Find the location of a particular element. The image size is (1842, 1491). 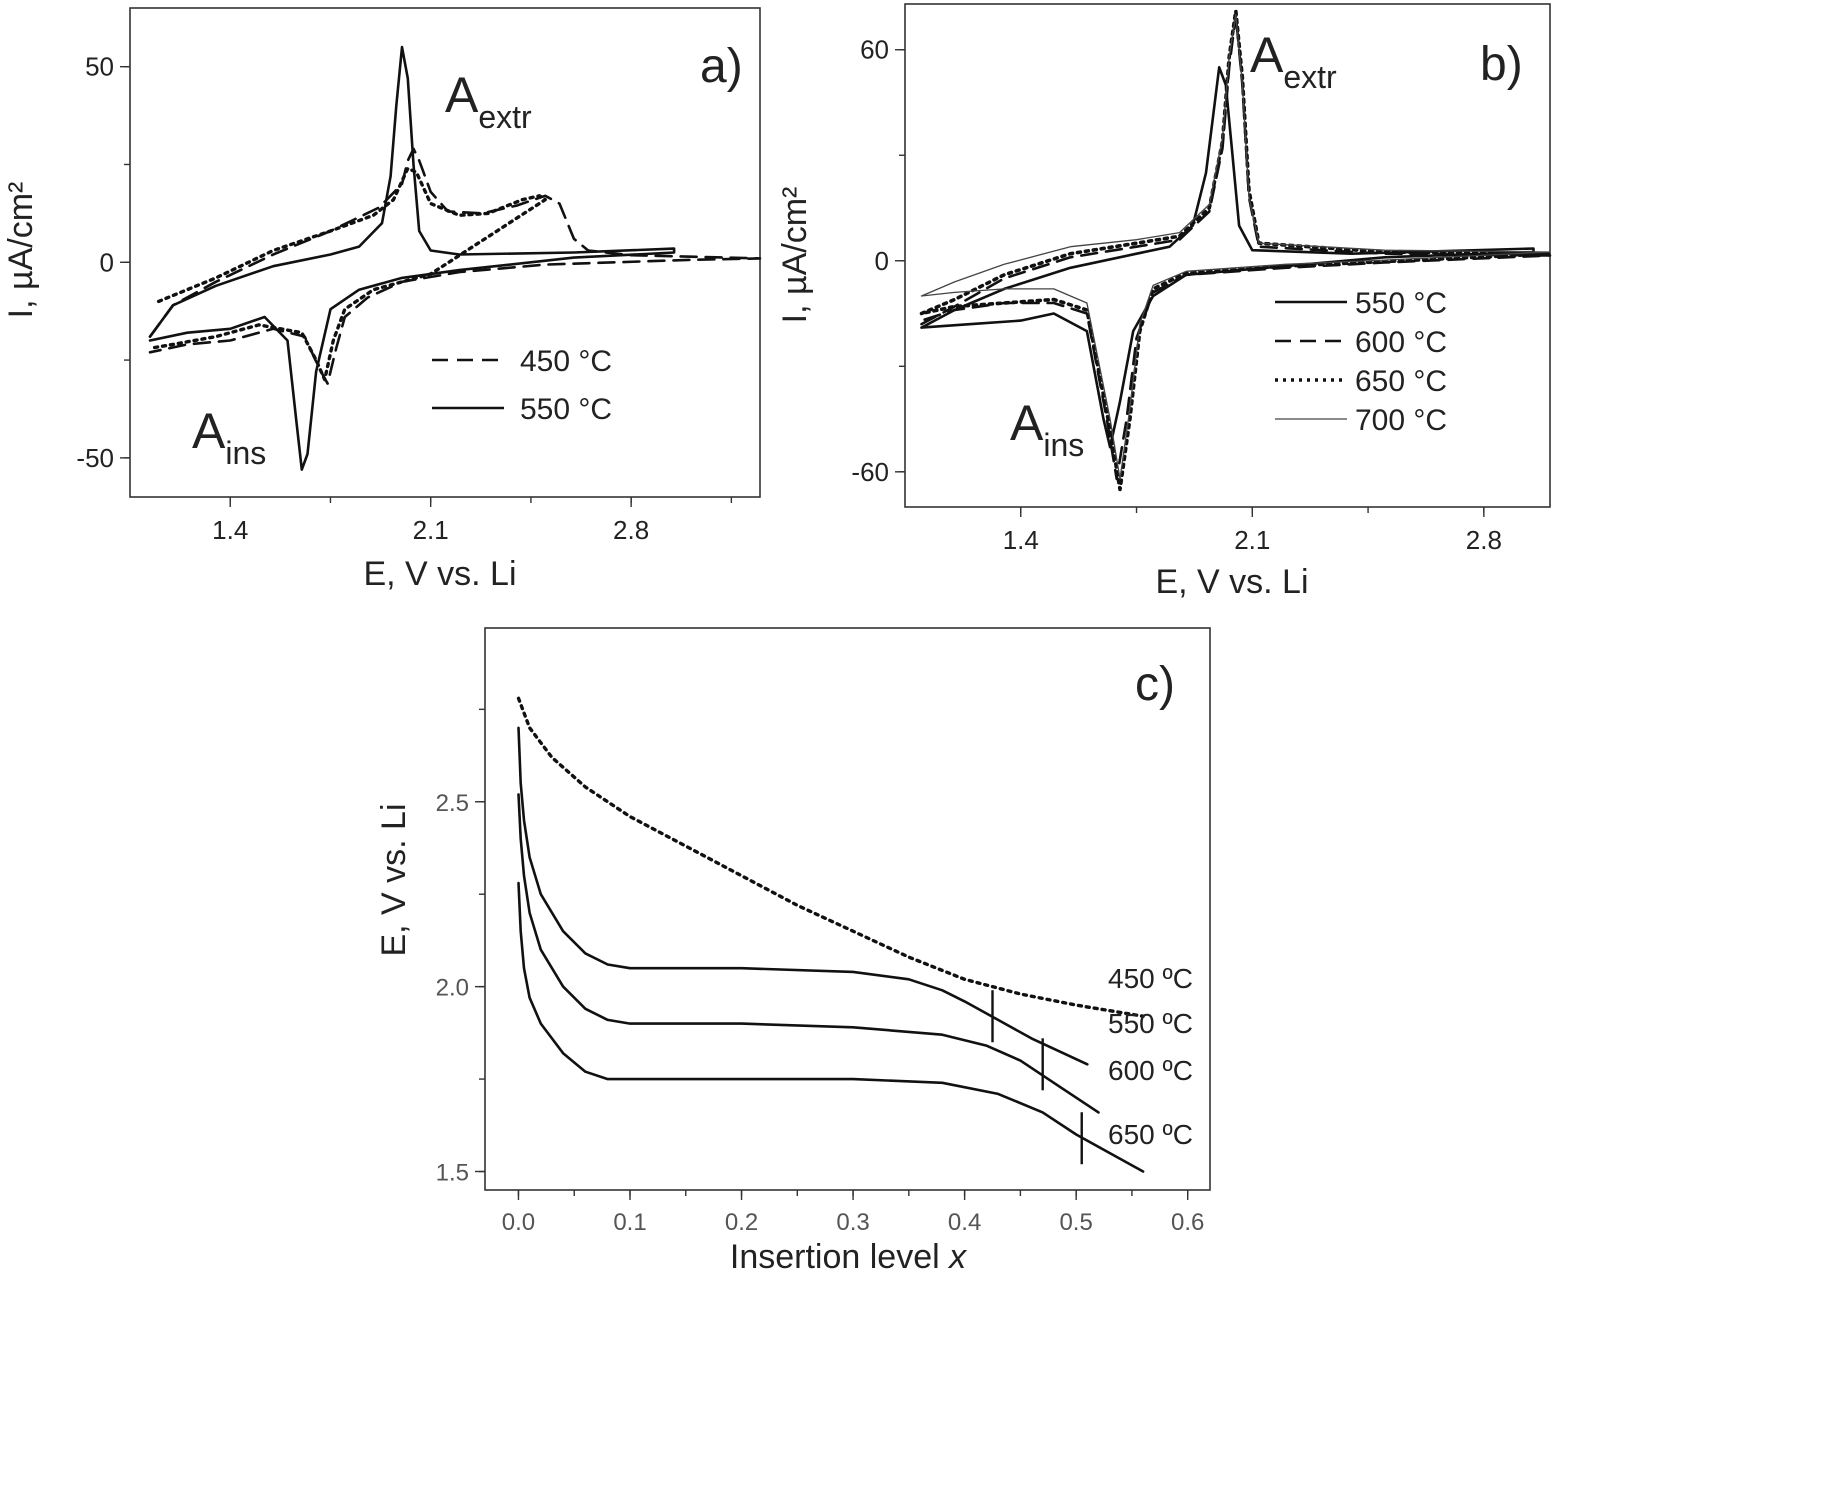

panel-label: c) is located at coordinates (1155, 684).